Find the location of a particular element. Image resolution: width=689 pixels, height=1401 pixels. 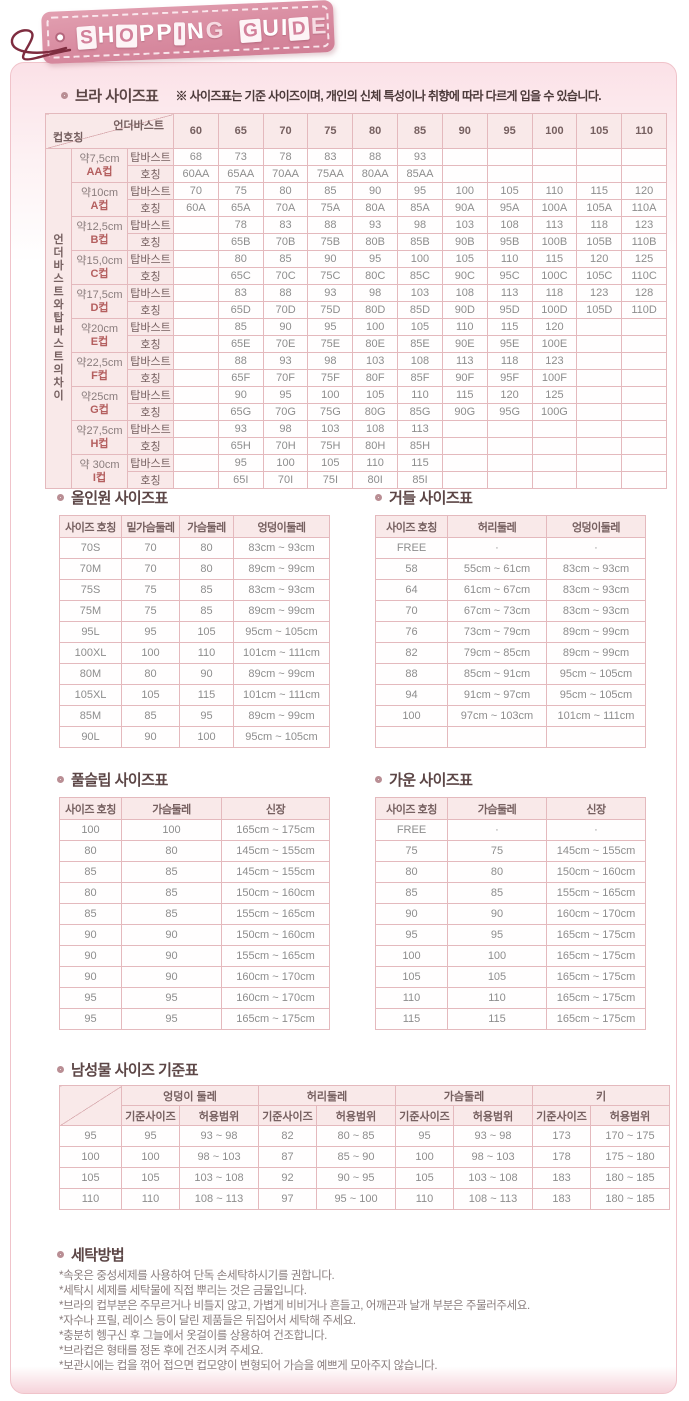

cell: 105 is located at coordinates (150, 695).